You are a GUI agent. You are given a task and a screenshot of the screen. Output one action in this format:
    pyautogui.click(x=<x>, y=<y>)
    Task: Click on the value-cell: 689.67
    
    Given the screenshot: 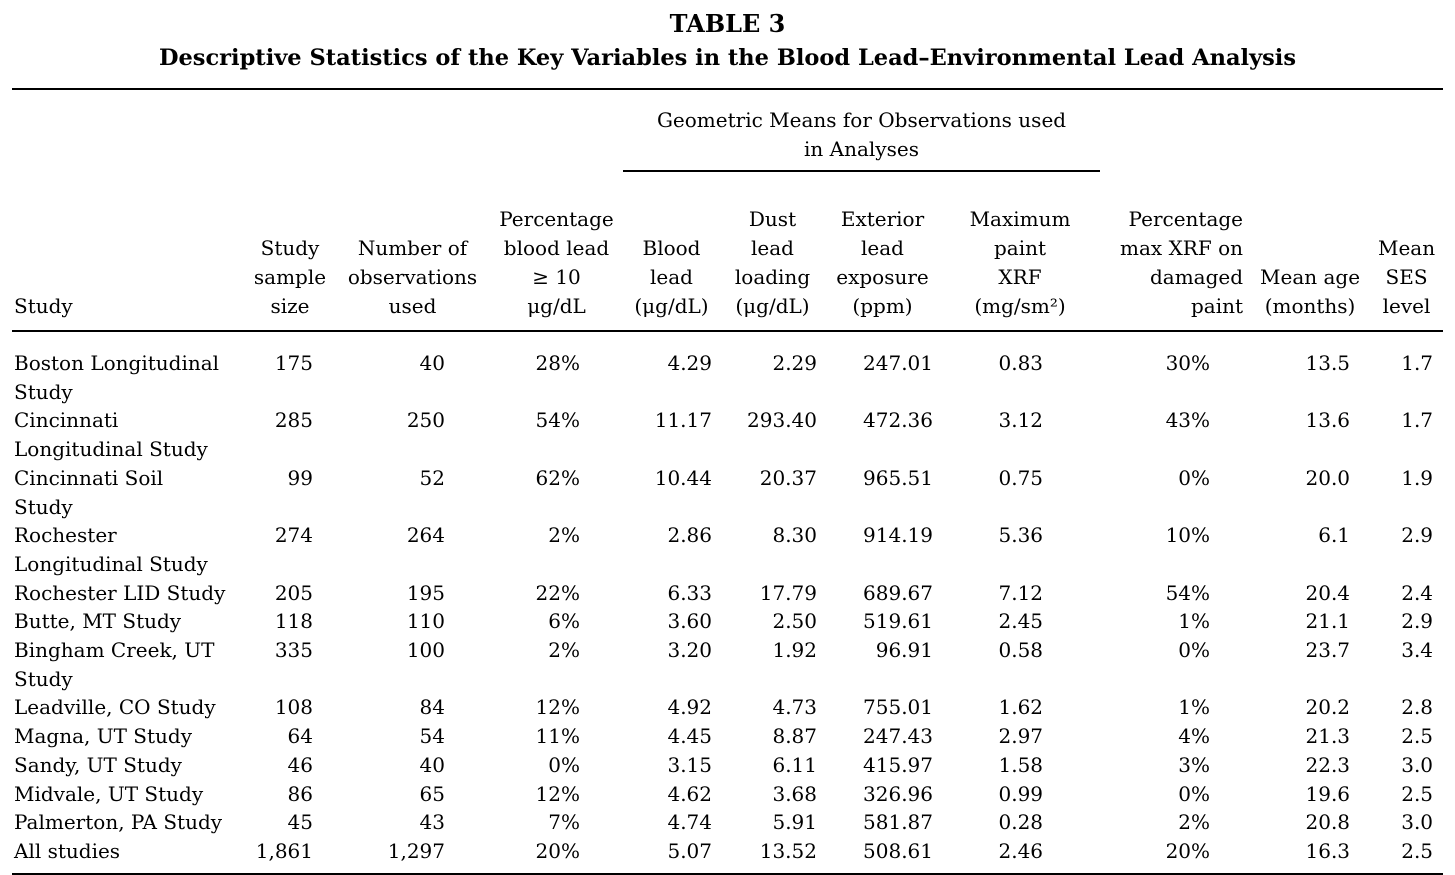 What is the action you would take?
    pyautogui.click(x=898, y=592)
    